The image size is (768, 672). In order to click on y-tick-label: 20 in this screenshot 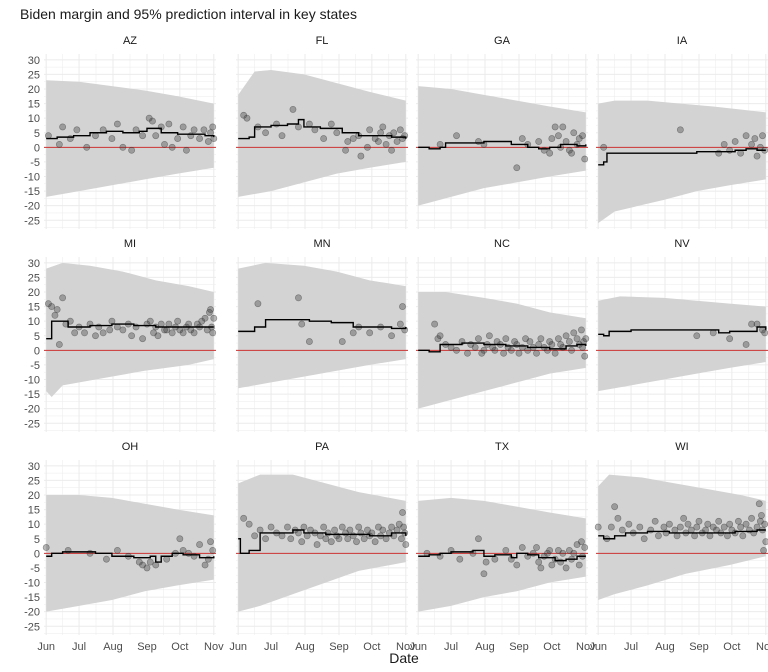, I will do `click(34, 293)`.